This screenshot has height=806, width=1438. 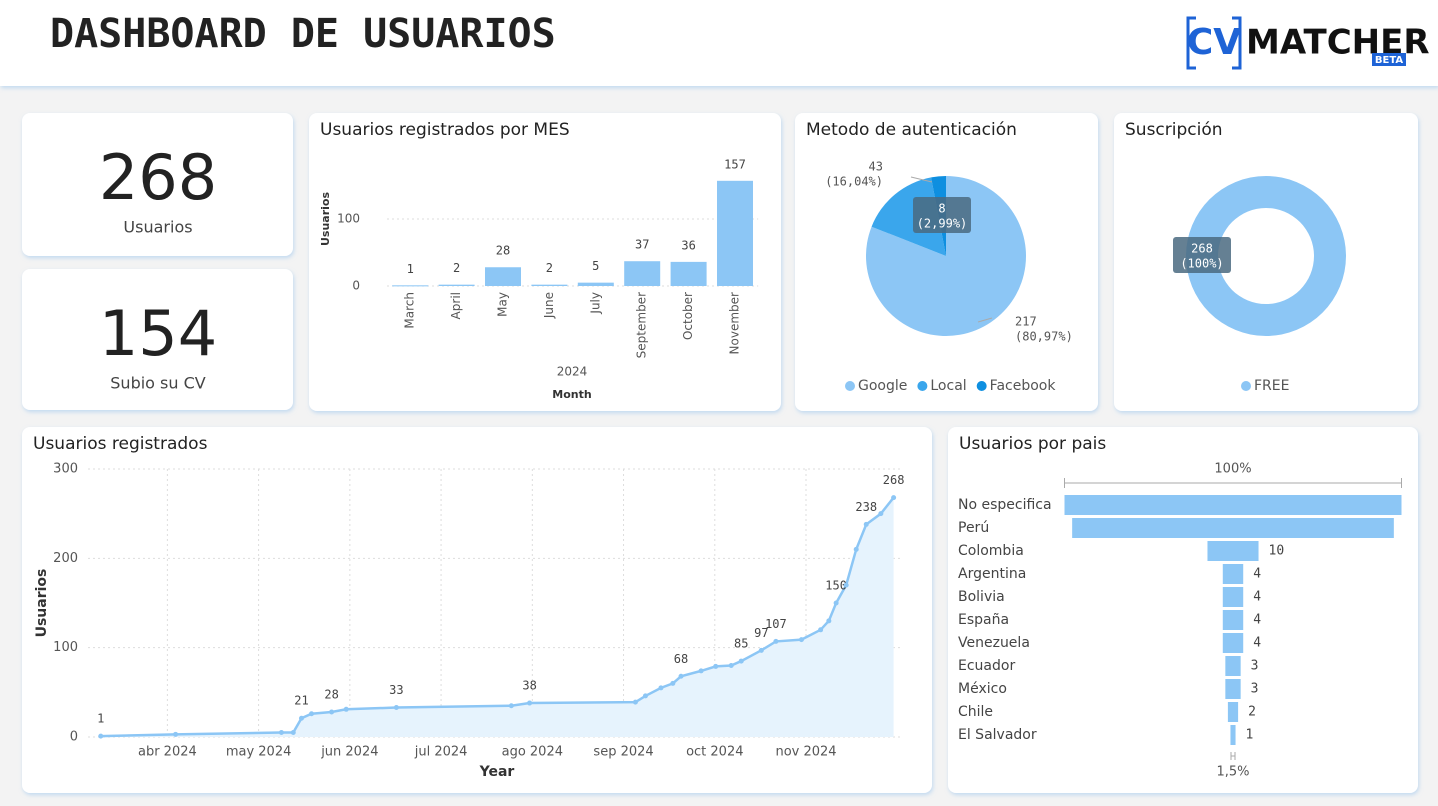 I want to click on last-label: 1,5%, so click(x=1232, y=772).